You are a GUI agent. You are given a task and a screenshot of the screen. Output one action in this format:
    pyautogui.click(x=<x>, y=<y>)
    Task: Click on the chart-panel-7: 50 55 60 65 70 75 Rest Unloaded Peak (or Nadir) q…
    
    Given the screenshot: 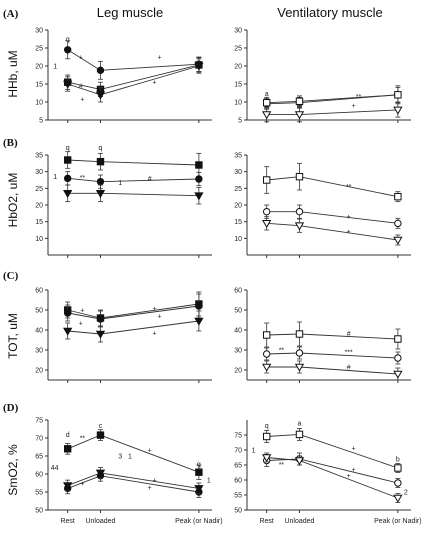 What is the action you would take?
    pyautogui.click(x=328, y=472)
    